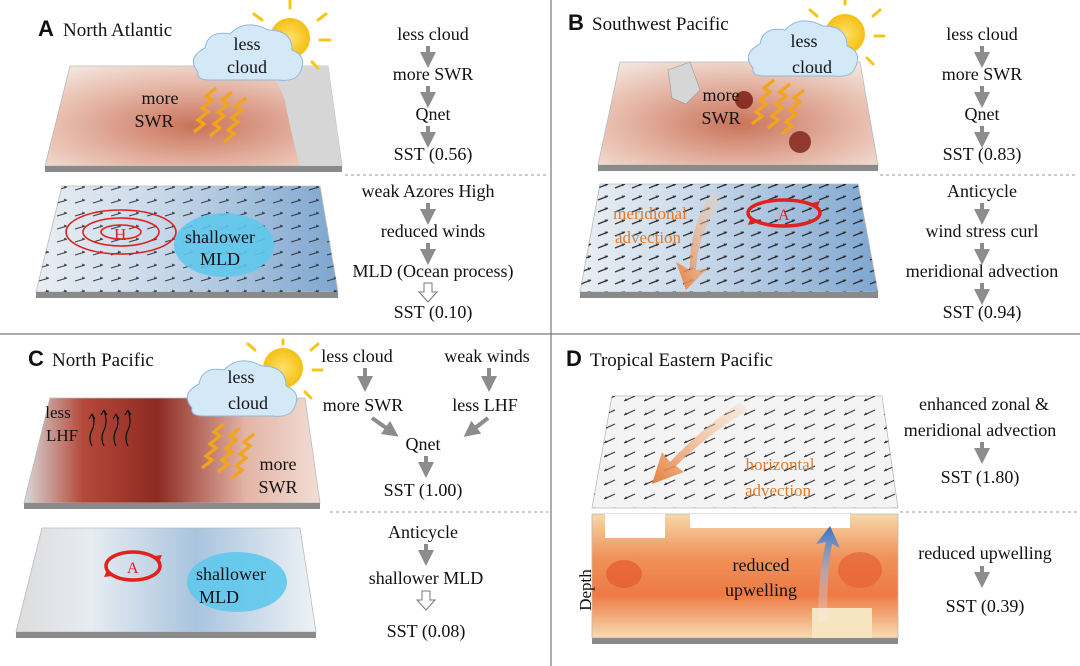  I want to click on chain-step: SST (0.10), so click(433, 312).